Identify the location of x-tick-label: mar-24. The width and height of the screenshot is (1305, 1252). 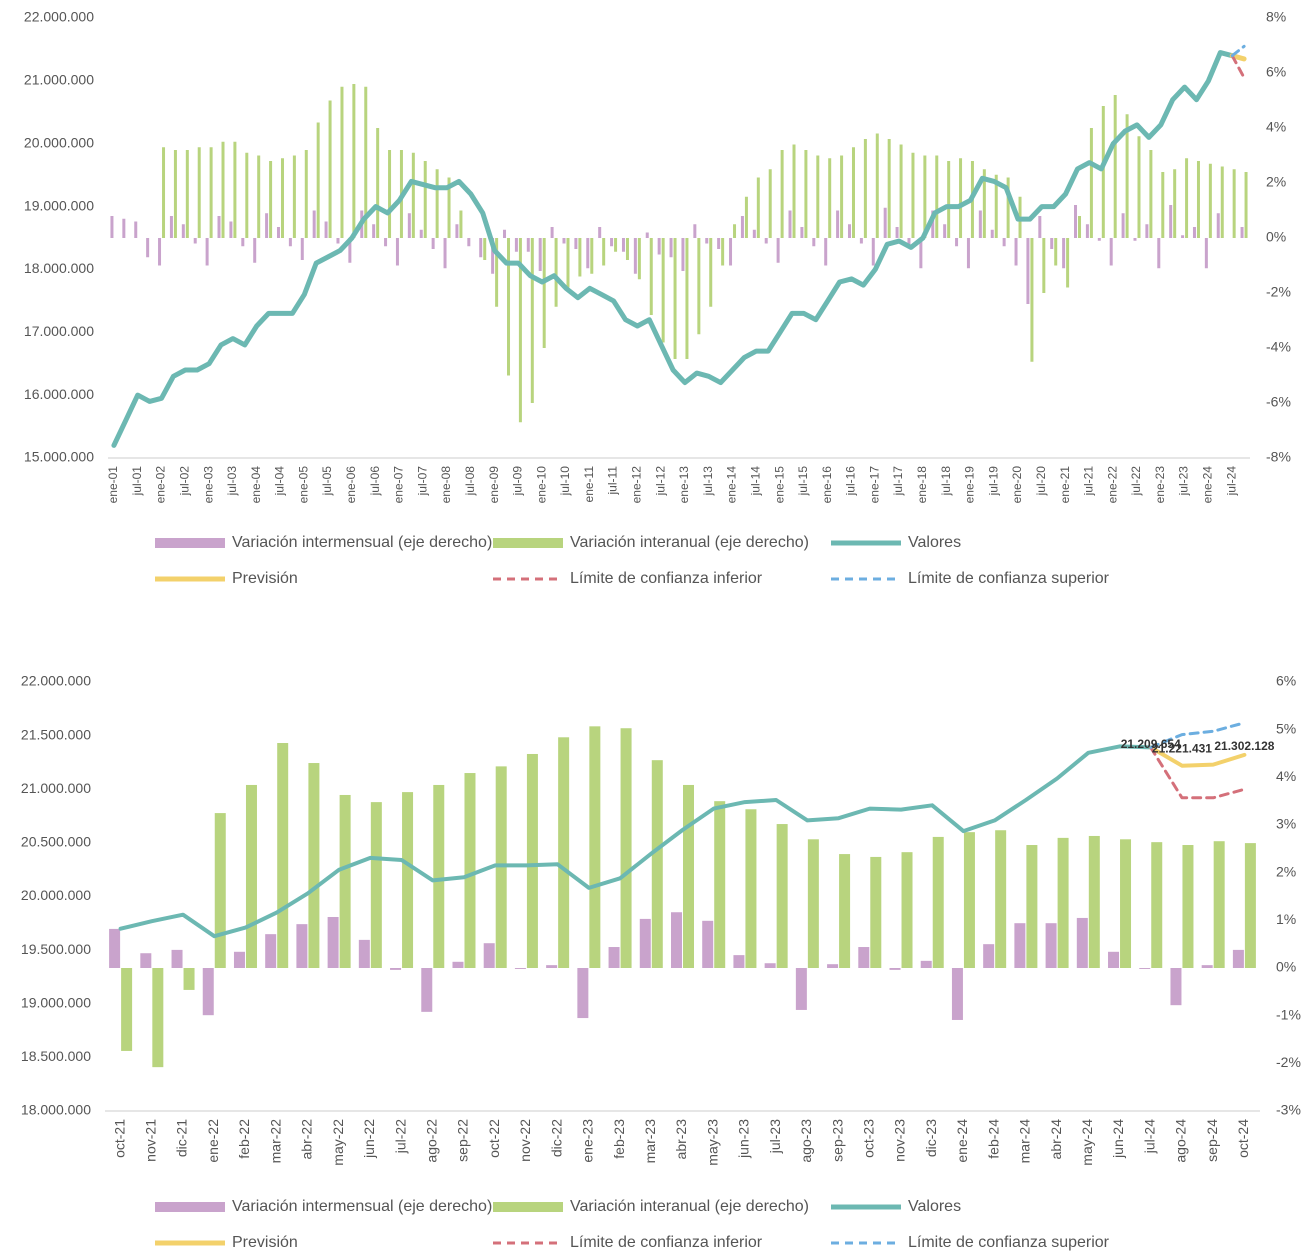
(1025, 1141).